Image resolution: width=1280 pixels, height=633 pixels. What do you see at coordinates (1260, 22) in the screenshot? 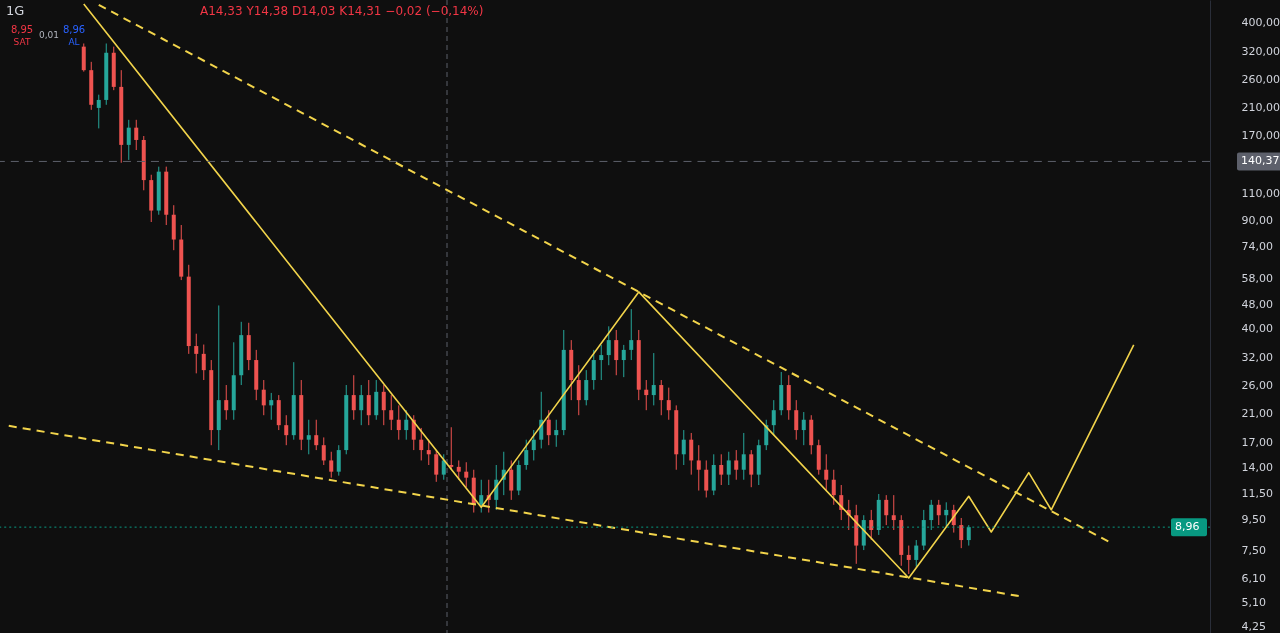
I see `y-tick-label: 400,00` at bounding box center [1260, 22].